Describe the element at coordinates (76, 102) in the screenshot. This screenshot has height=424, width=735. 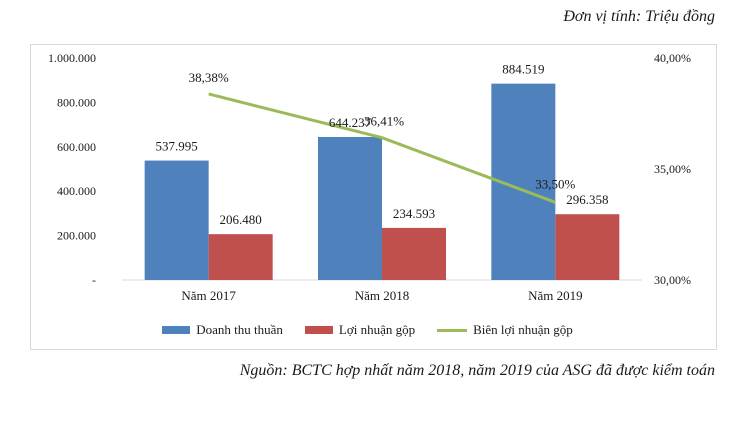
I see `y-tick-label: 800.000` at that location.